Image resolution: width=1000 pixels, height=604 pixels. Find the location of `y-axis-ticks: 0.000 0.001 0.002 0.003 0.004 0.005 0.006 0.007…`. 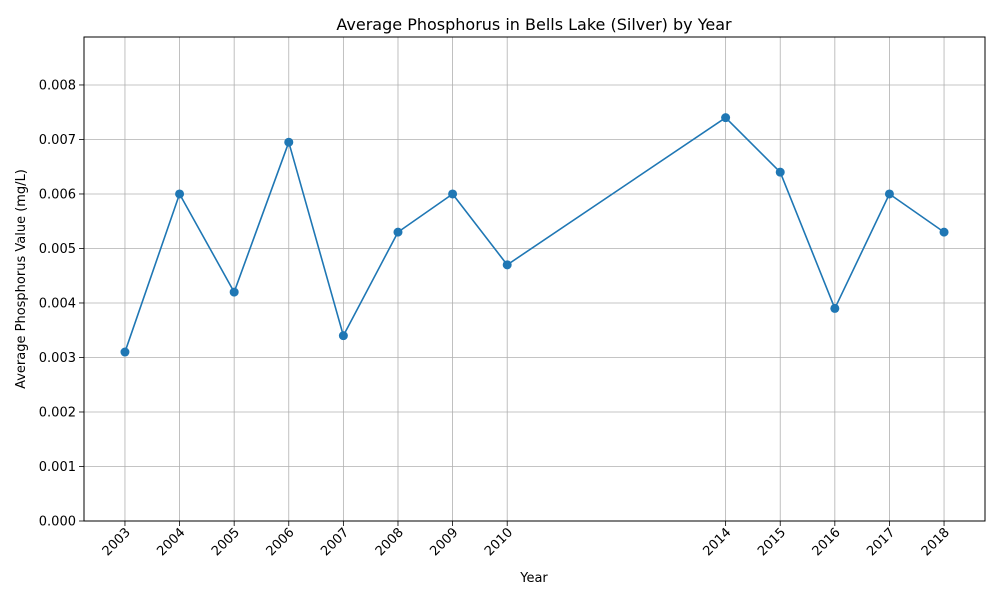

y-axis-ticks: 0.000 0.001 0.002 0.003 0.004 0.005 0.006 0.007… is located at coordinates (61, 304).